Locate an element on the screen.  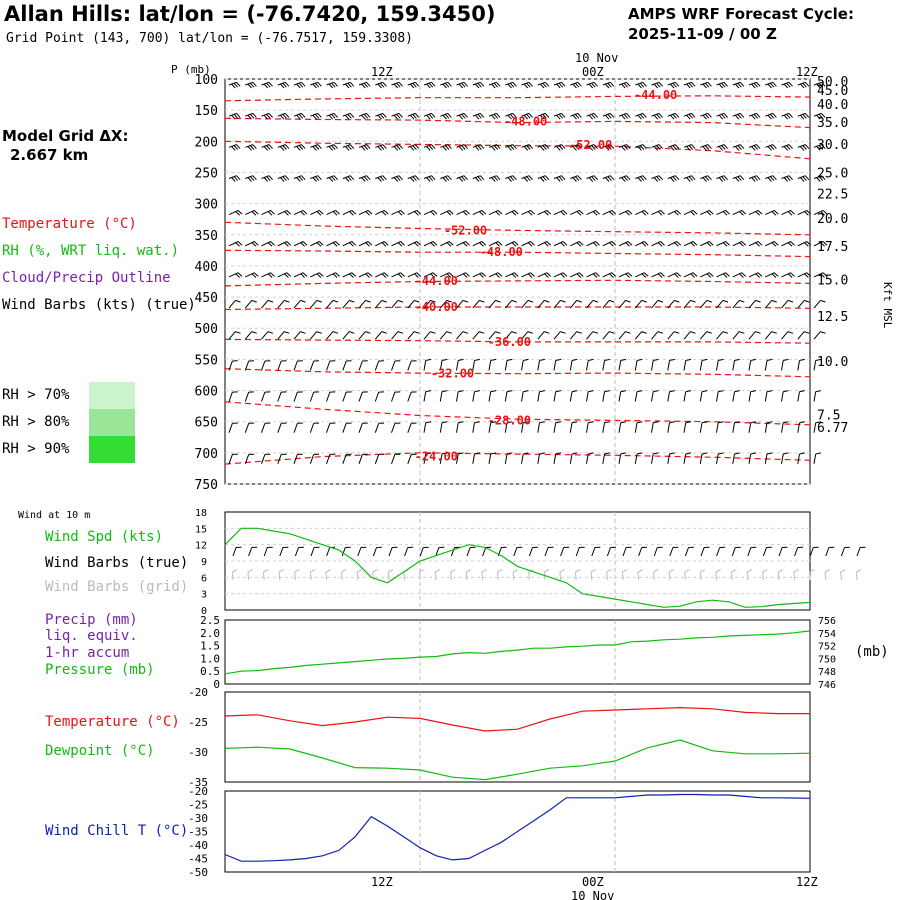
pressure-tick-label-right: 756 is located at coordinates (827, 621).